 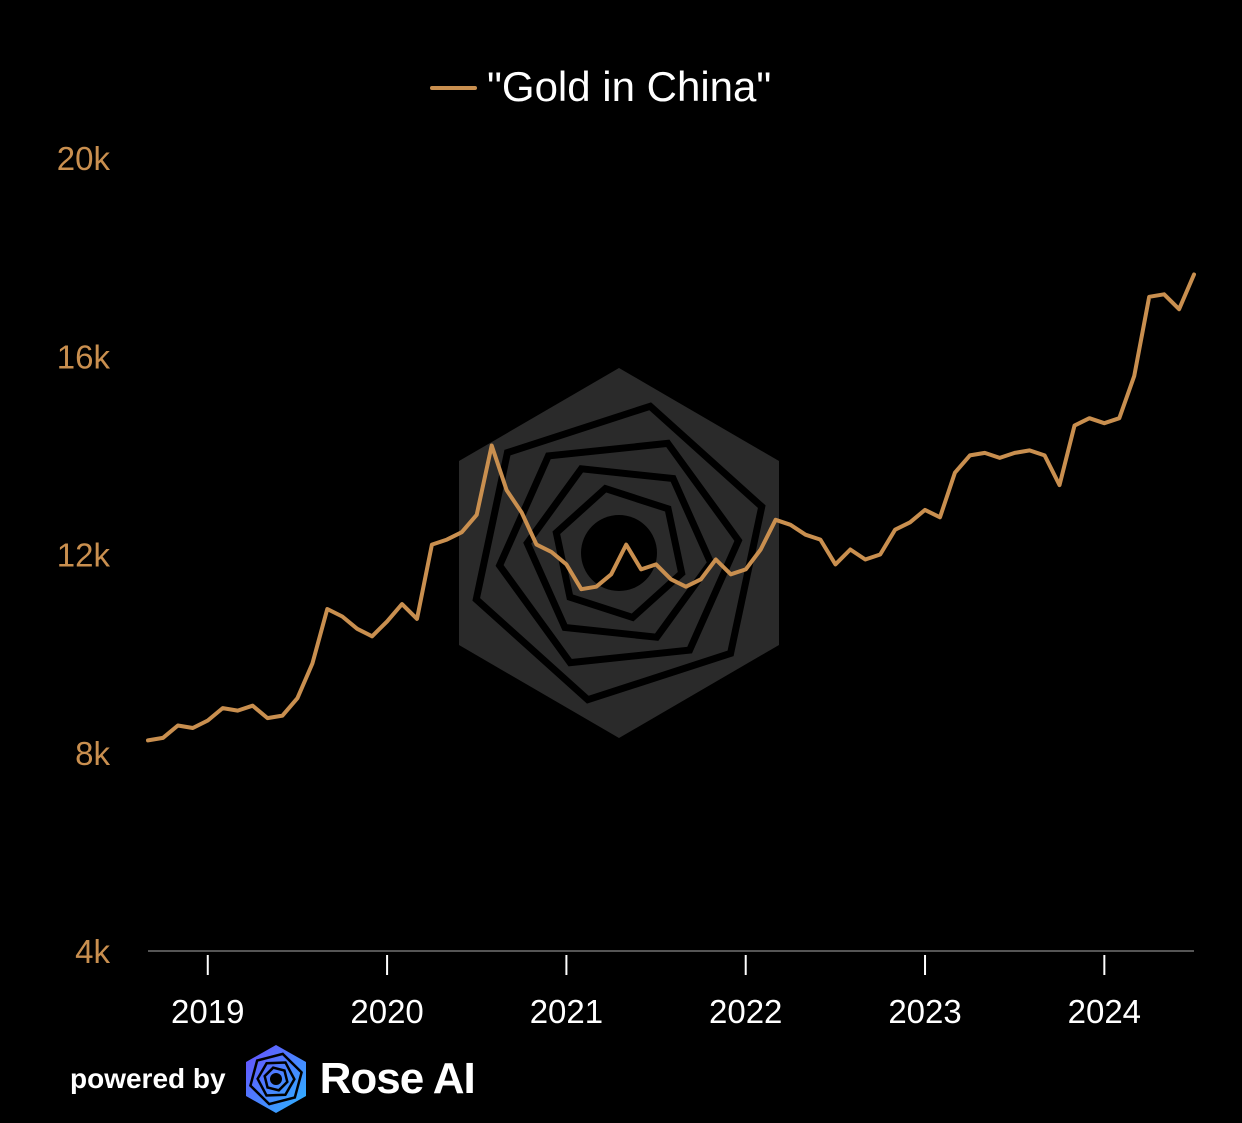 What do you see at coordinates (656, 992) in the screenshot?
I see `x-axis: 2019 2020 2021 2022 2023 2024` at bounding box center [656, 992].